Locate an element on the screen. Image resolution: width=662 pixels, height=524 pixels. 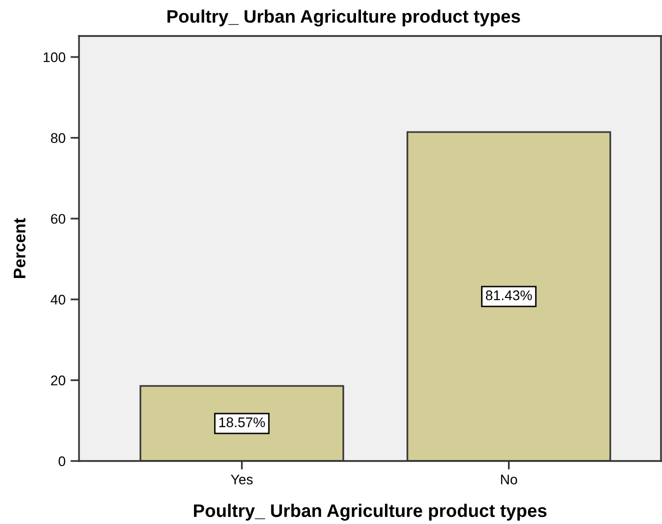
data-label: 18.57% is located at coordinates (242, 422).